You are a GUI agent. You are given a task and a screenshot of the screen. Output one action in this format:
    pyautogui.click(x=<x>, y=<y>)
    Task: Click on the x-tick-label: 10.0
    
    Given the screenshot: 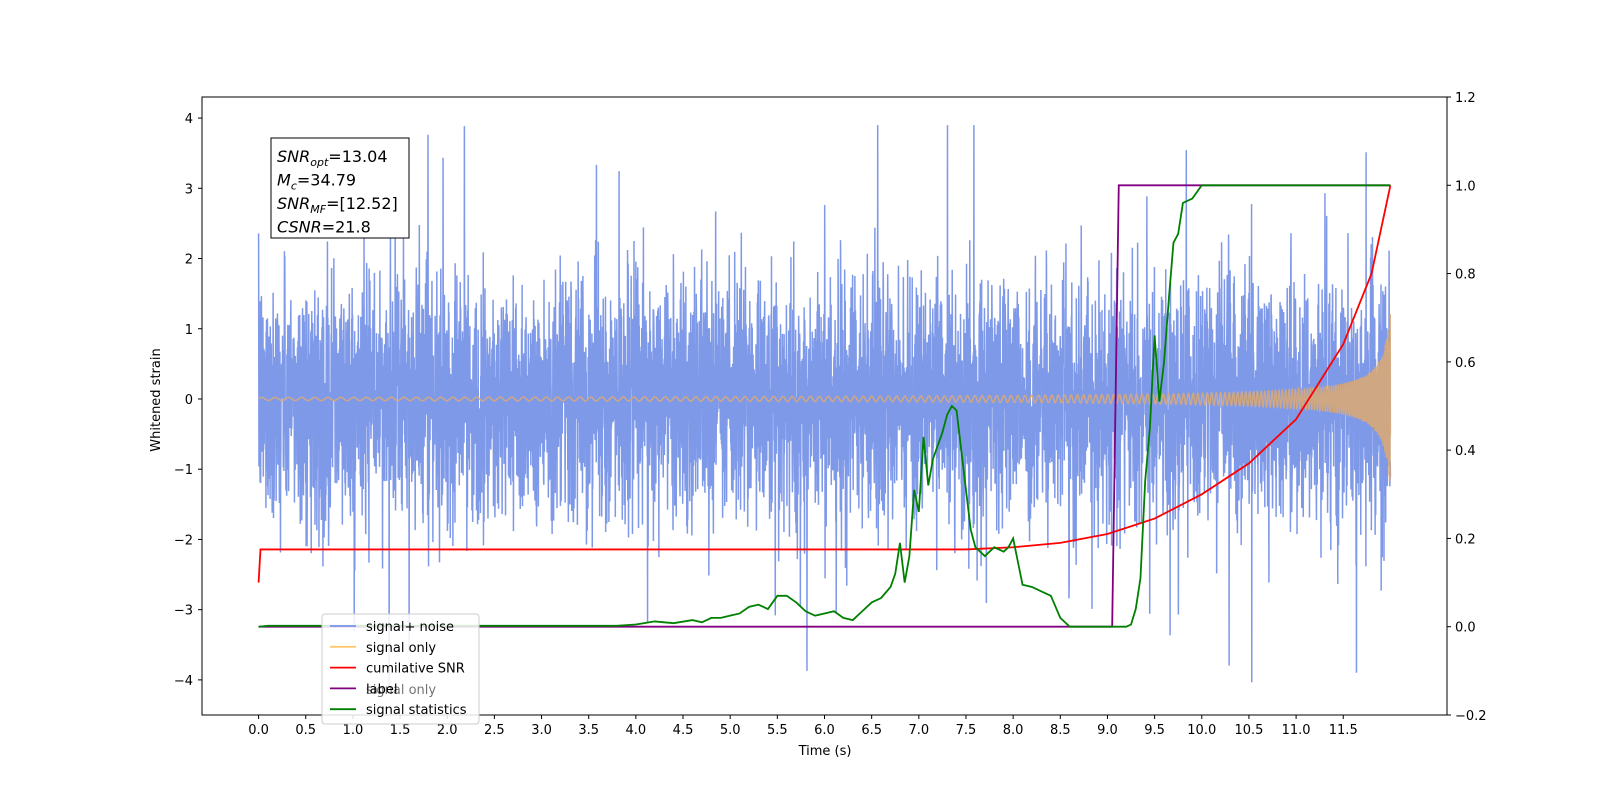 What is the action you would take?
    pyautogui.click(x=1201, y=730)
    